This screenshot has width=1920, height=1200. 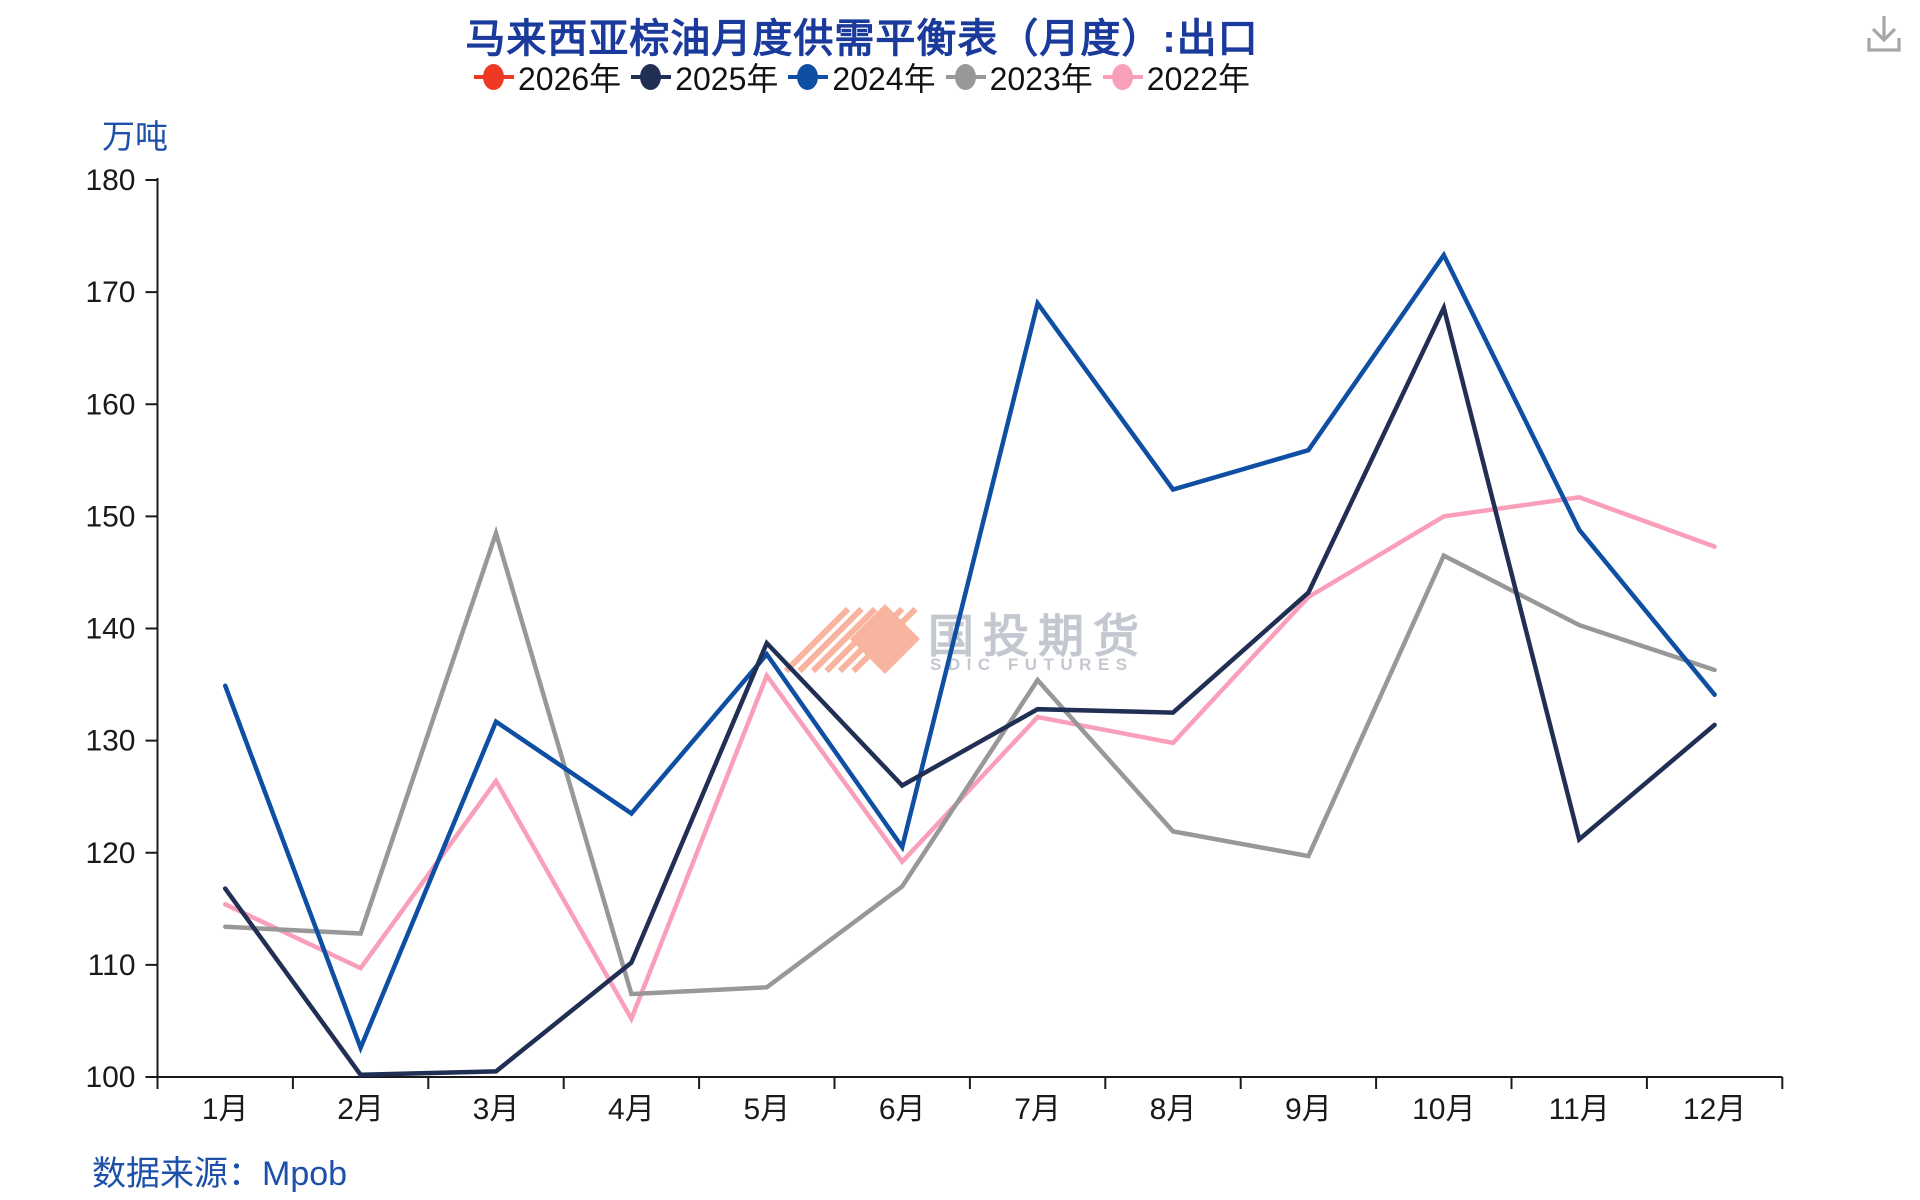 I want to click on page-title: 马来西亚棕油月度供需平衡表（月度）:出口, so click(x=862, y=35).